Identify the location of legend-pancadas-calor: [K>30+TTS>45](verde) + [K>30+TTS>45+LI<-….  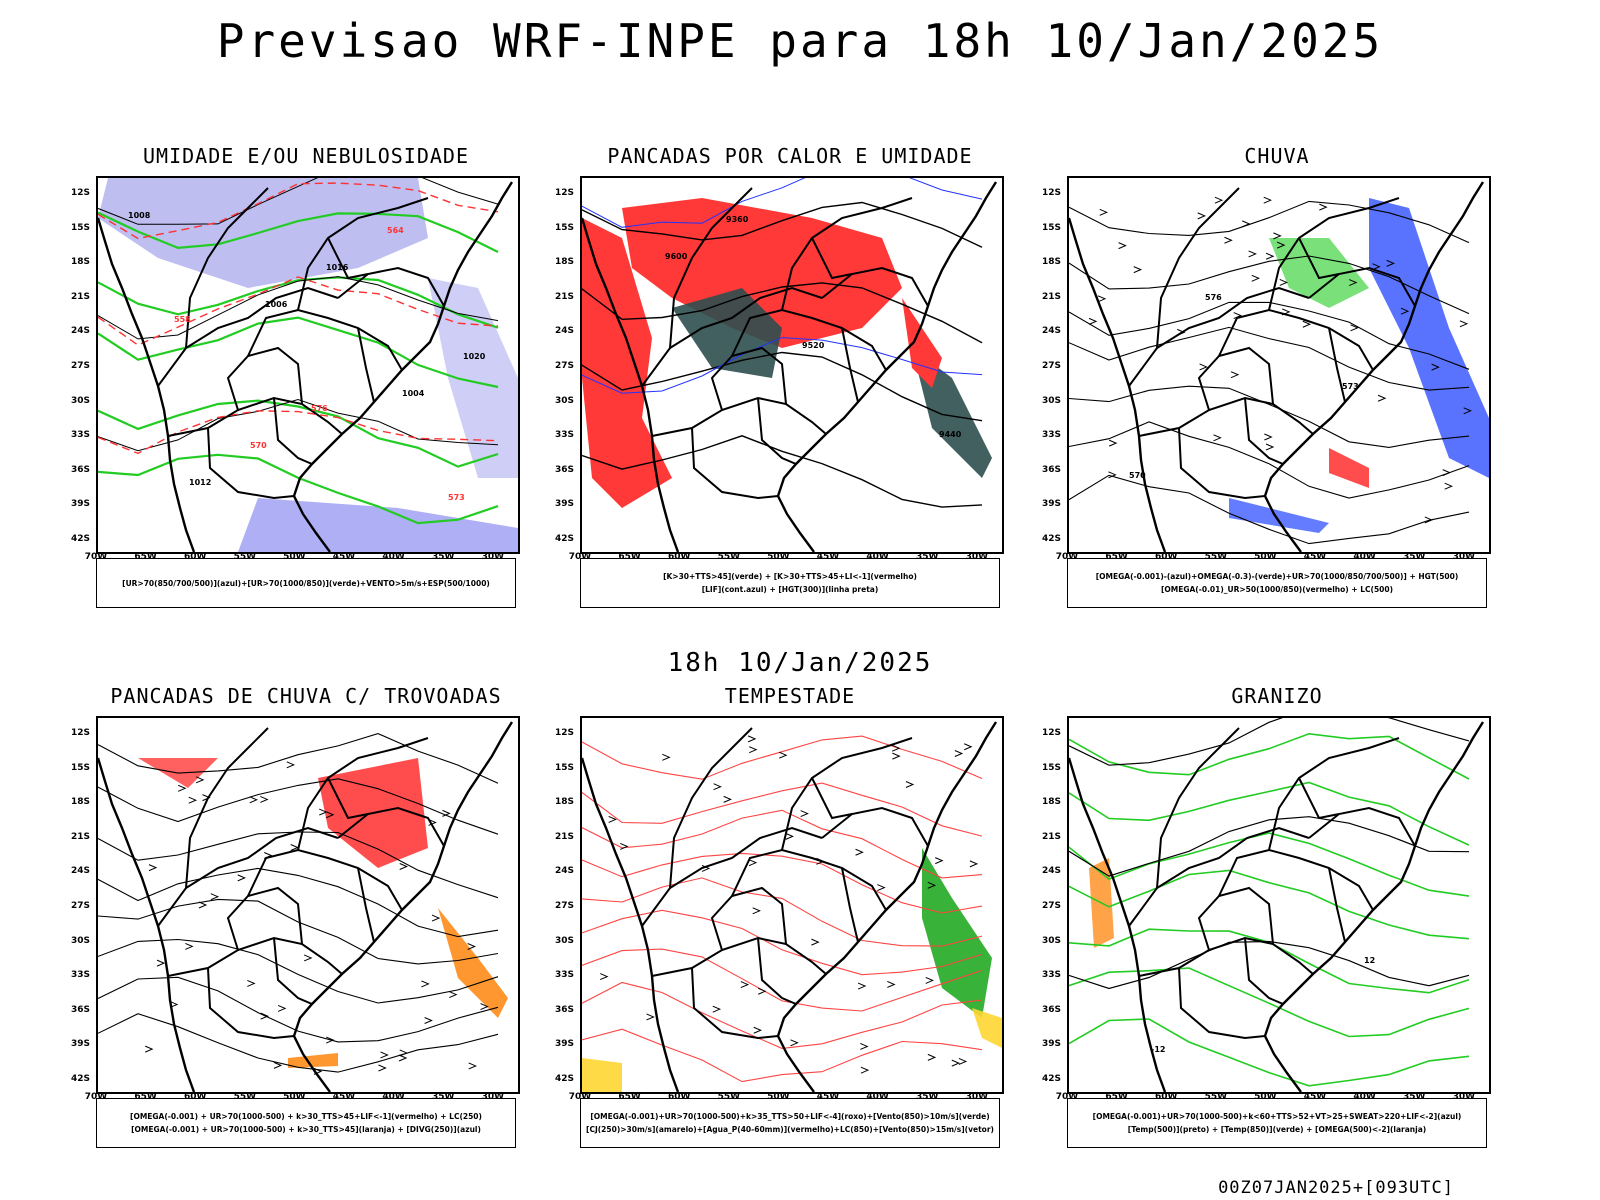
(790, 583).